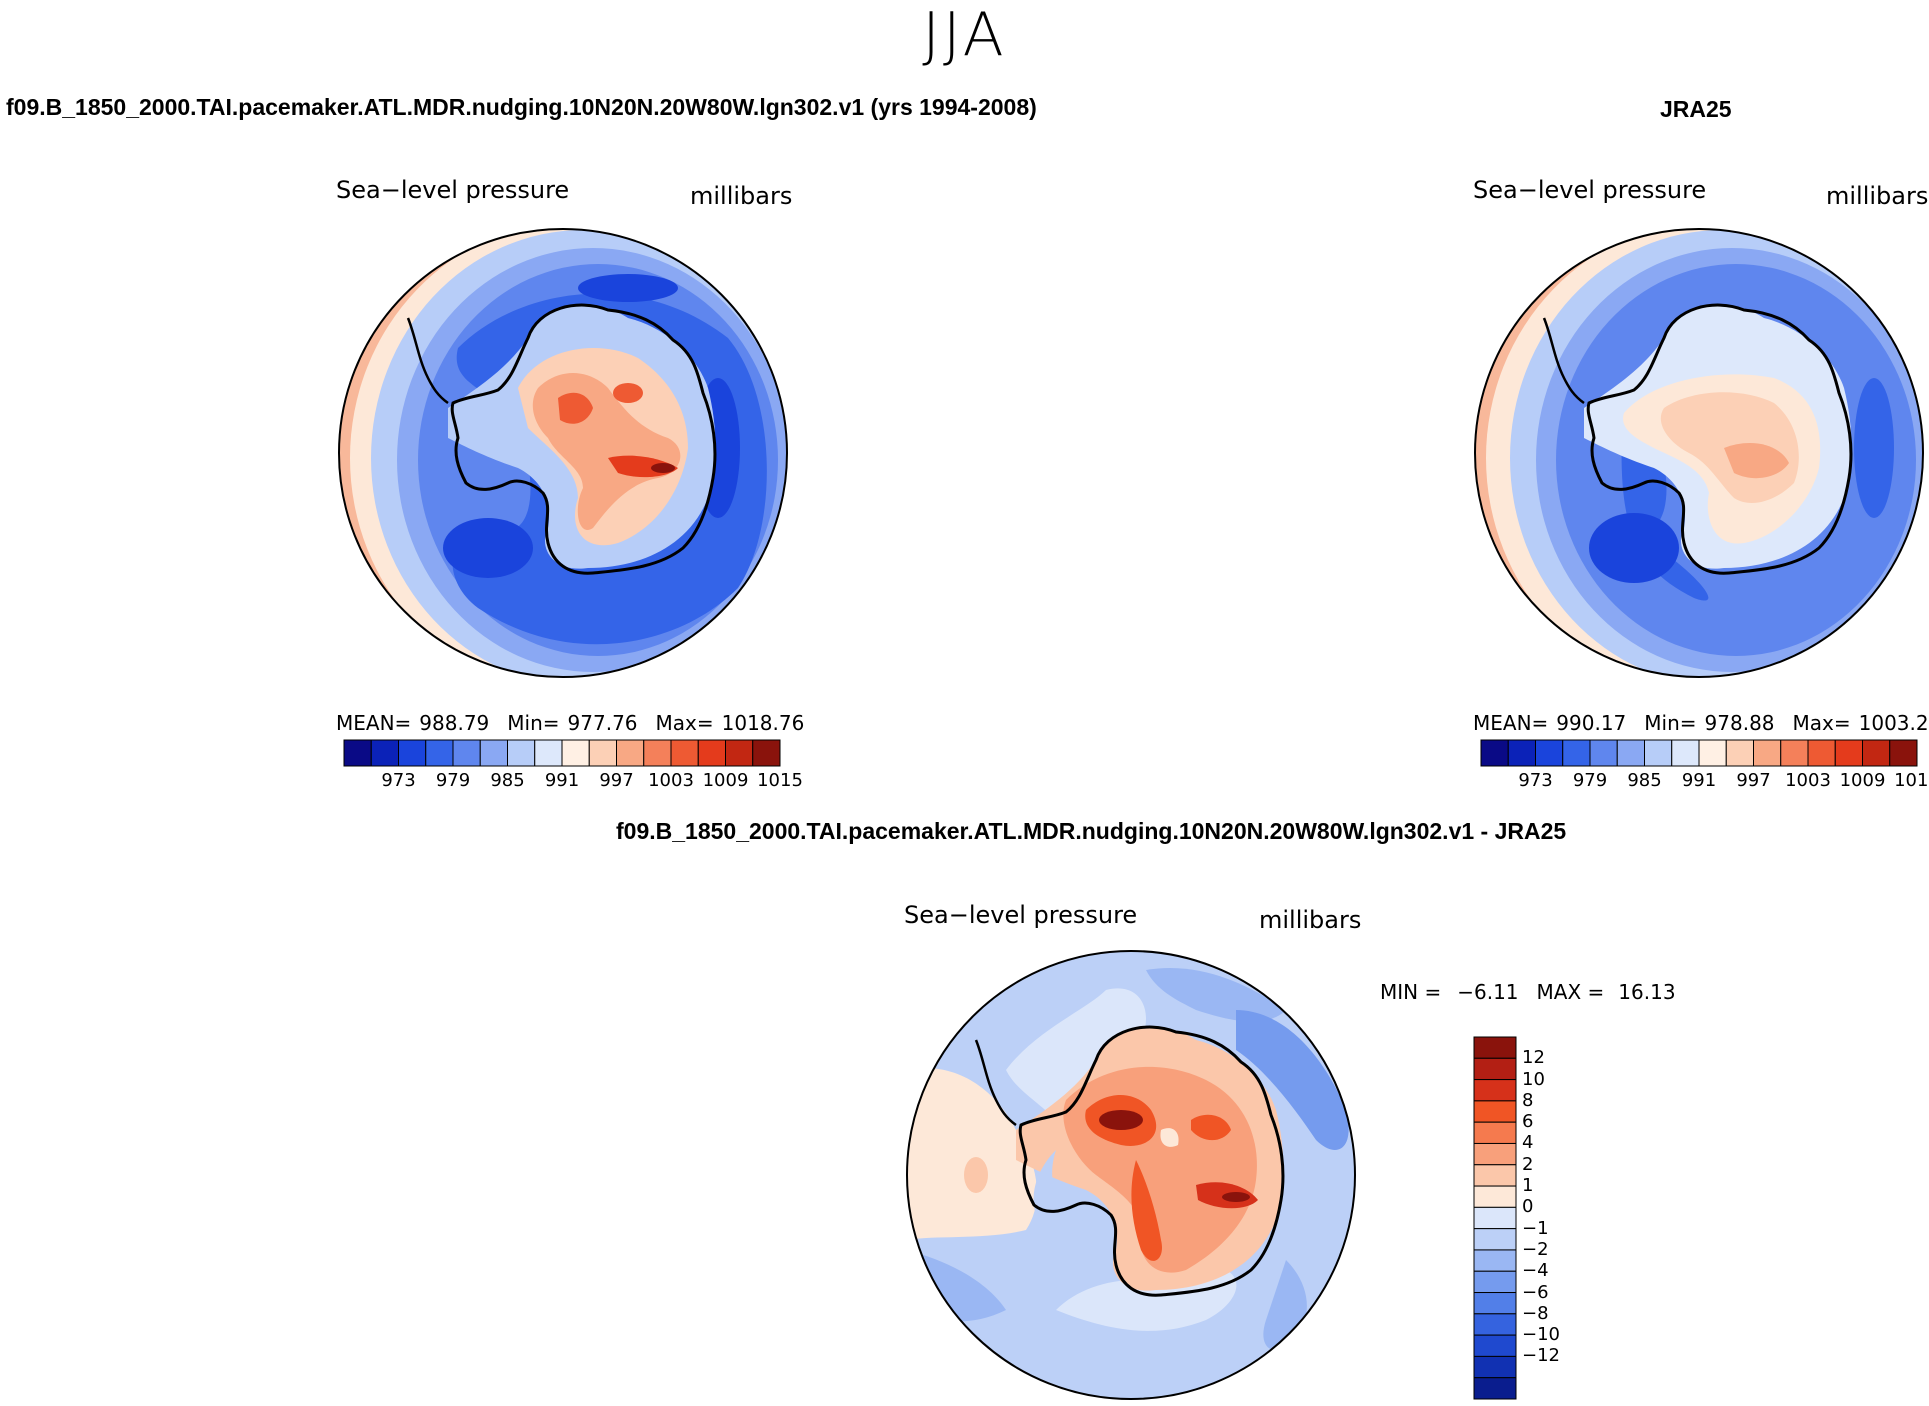 The height and width of the screenshot is (1406, 1929). What do you see at coordinates (1696, 109) in the screenshot?
I see `obs-panel-title: JRA25` at bounding box center [1696, 109].